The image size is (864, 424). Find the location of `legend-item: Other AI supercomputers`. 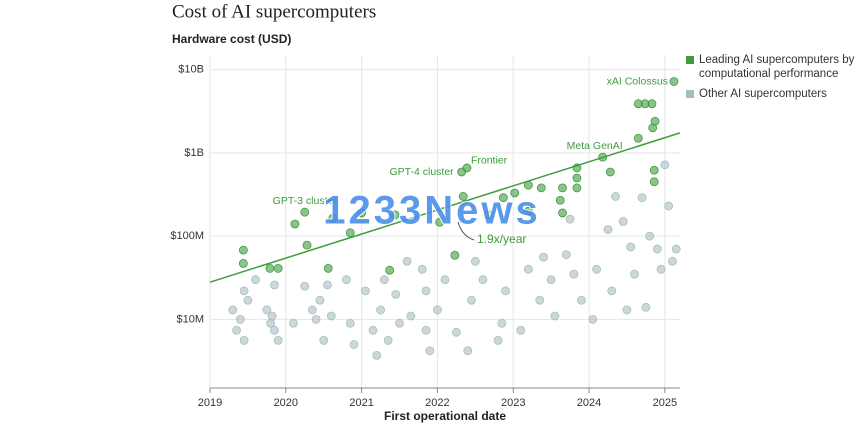

legend-item: Other AI supercomputers is located at coordinates (774, 94).